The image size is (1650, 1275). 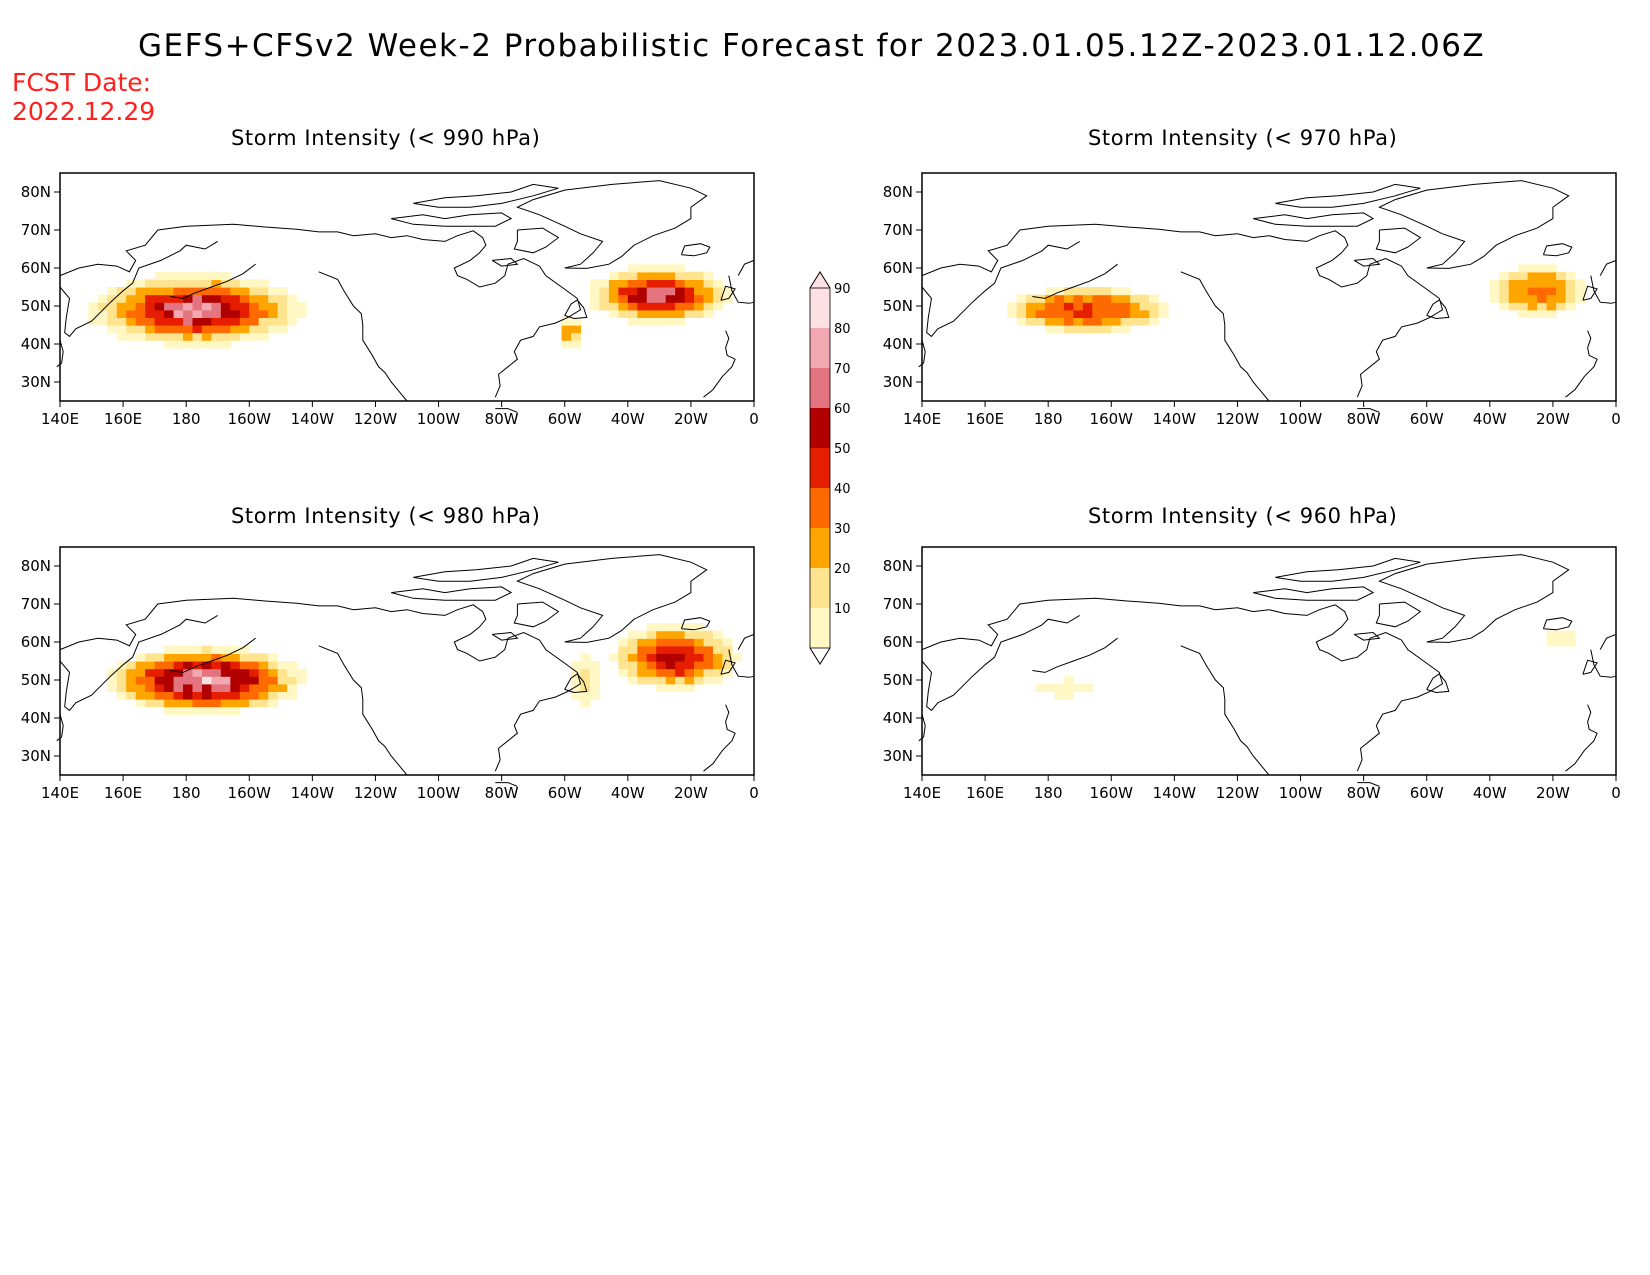 What do you see at coordinates (1238, 793) in the screenshot?
I see `lon-label: 120W` at bounding box center [1238, 793].